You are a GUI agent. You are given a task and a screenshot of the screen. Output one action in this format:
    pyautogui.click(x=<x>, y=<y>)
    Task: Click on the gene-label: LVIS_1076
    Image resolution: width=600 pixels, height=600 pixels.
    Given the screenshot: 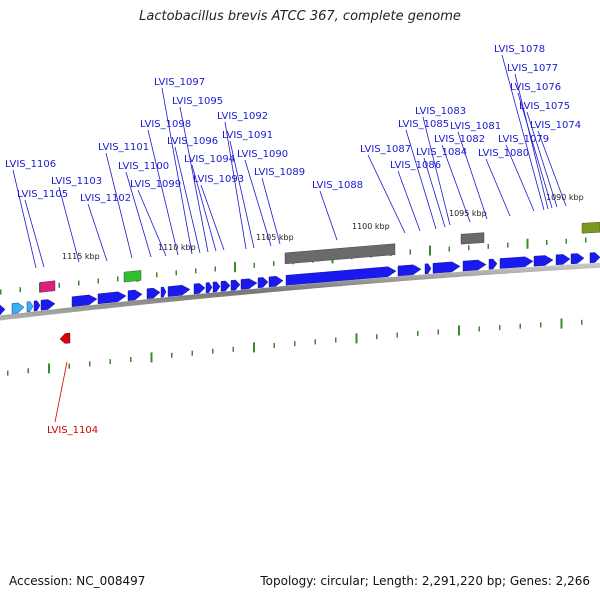 What is the action you would take?
    pyautogui.click(x=535, y=87)
    